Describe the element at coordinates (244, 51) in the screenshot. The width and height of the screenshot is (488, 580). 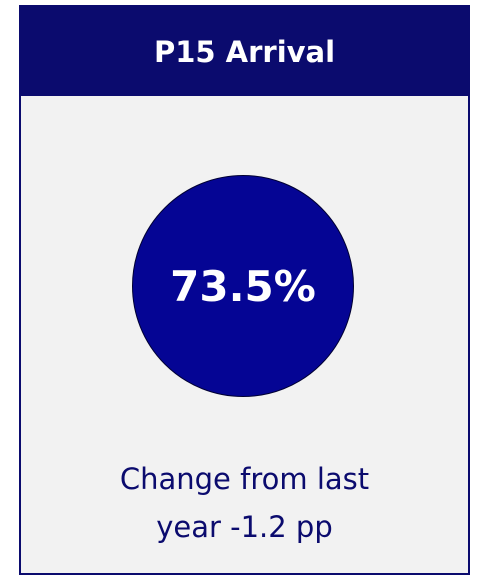
I see `card-title: P15 Arrival` at that location.